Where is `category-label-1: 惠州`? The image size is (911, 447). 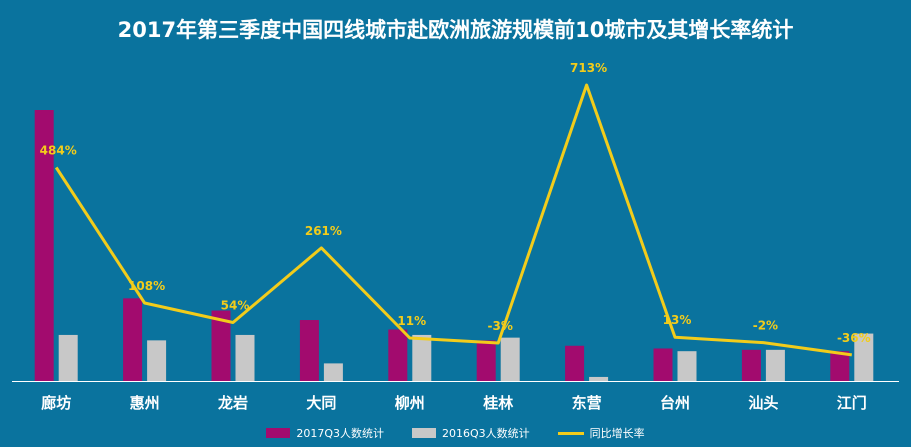 category-label-1: 惠州 is located at coordinates (145, 403).